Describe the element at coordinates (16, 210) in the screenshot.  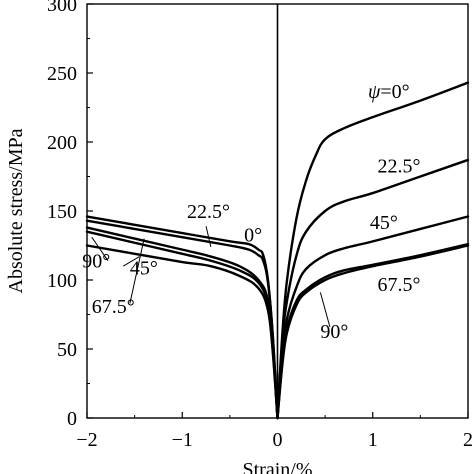
I see `y-axis-label: Absolute stress/MPa` at that location.